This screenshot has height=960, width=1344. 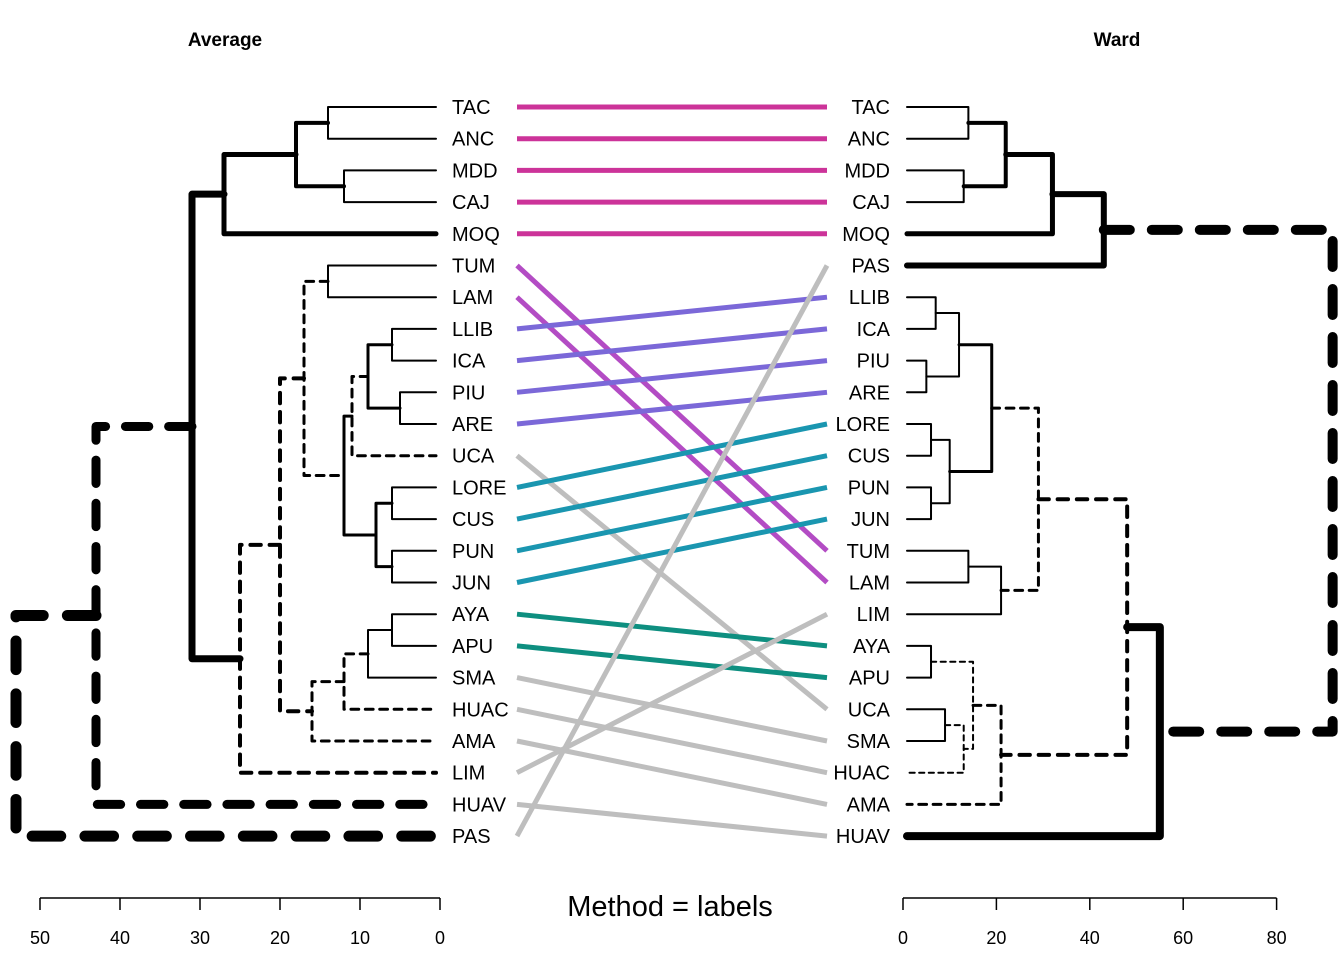 I want to click on right-leaf-label: CAJ, so click(x=871, y=203).